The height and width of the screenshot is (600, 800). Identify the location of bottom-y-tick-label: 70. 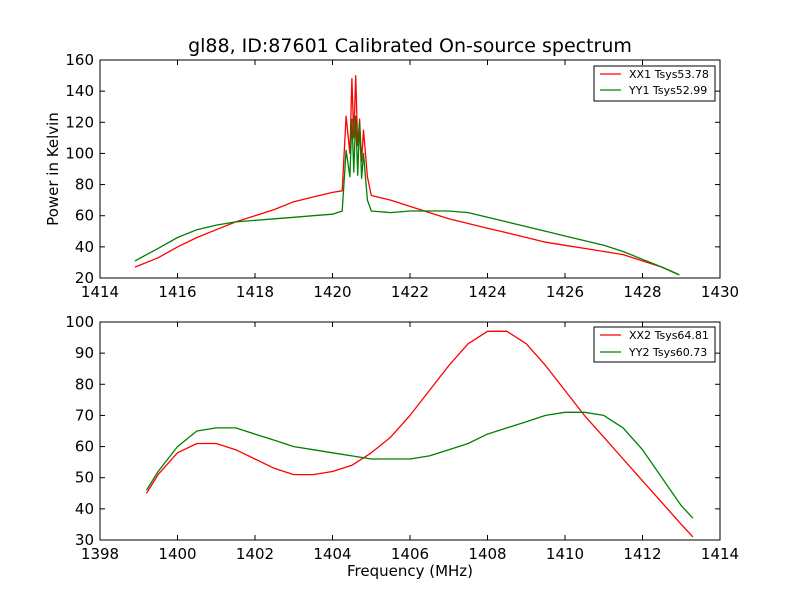
(84, 415).